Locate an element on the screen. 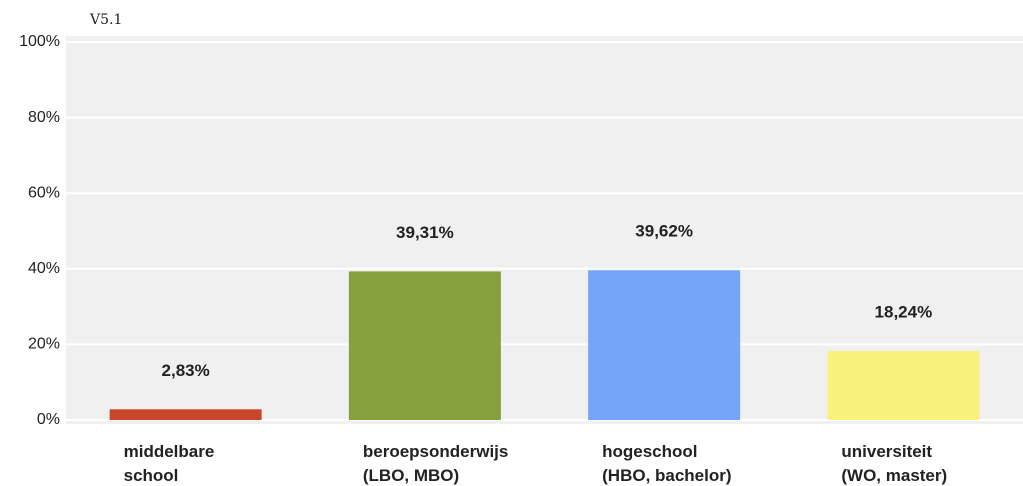 The height and width of the screenshot is (486, 1023). x-tick-label: middelbare school is located at coordinates (169, 463).